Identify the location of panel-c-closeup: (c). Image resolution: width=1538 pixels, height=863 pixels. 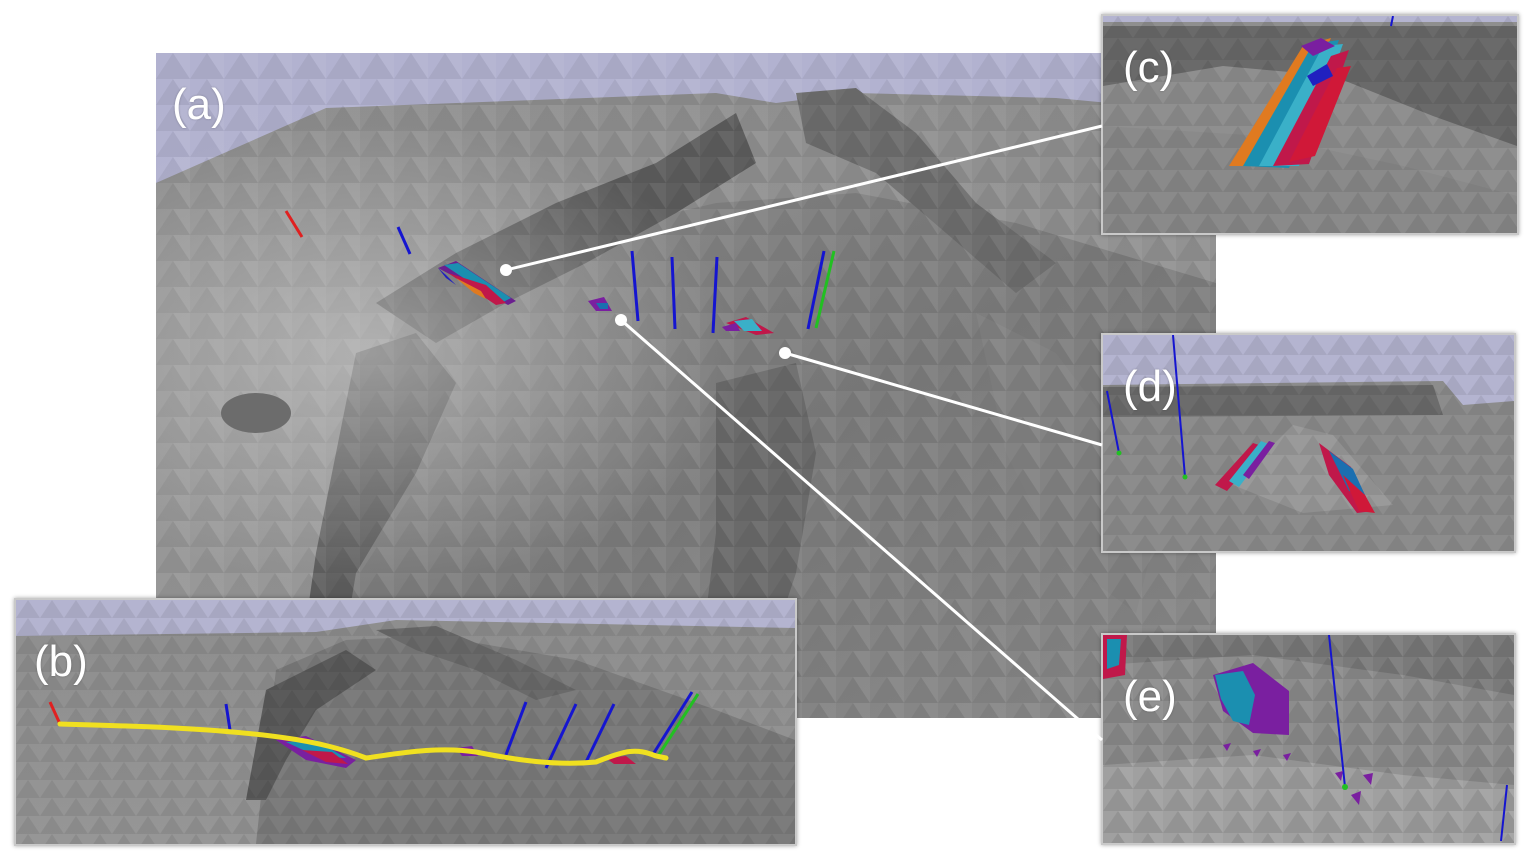
(1310, 124).